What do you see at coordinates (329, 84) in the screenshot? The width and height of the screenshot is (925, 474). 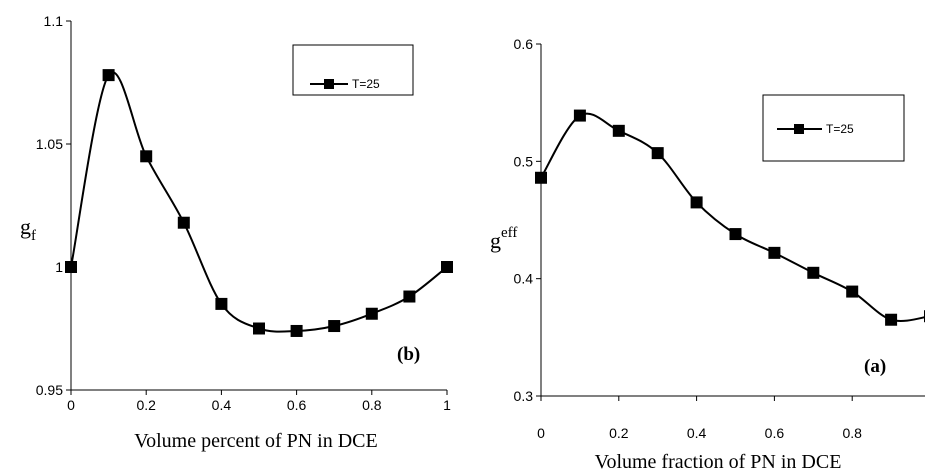 I see `legend-marker-b` at bounding box center [329, 84].